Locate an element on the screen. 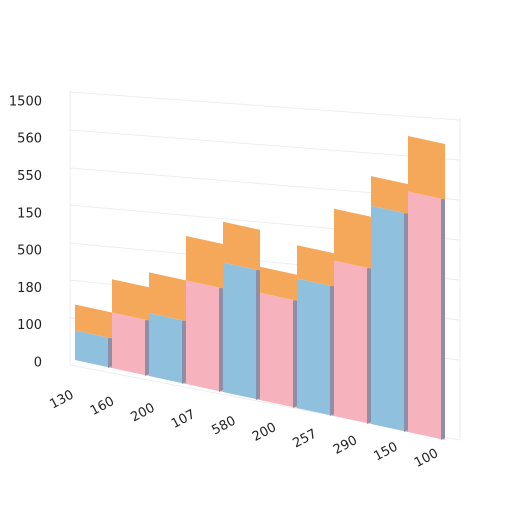 Image resolution: width=512 pixels, height=512 pixels. x-tick-label: 130 is located at coordinates (62, 400).